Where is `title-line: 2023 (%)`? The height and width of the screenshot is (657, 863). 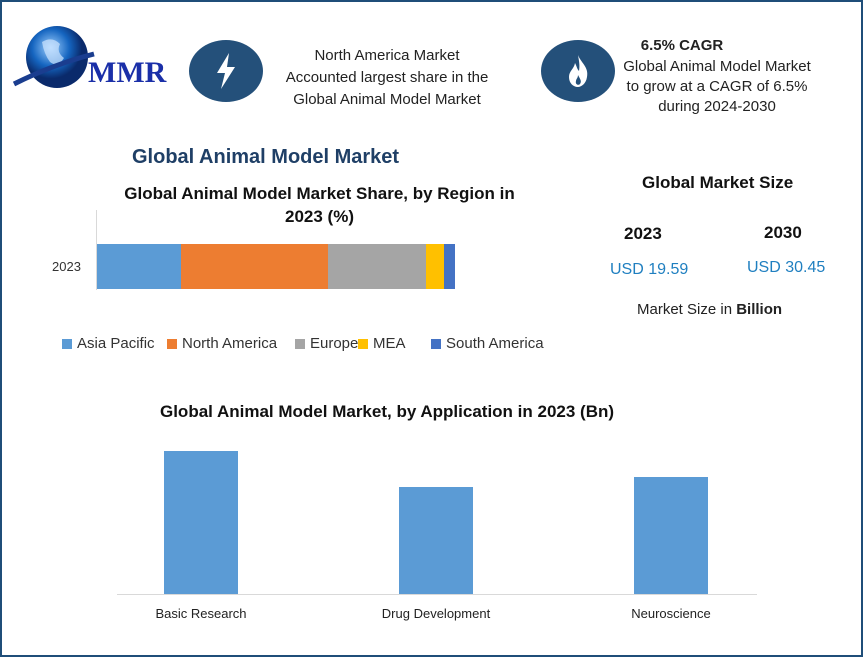 title-line: 2023 (%) is located at coordinates (319, 216).